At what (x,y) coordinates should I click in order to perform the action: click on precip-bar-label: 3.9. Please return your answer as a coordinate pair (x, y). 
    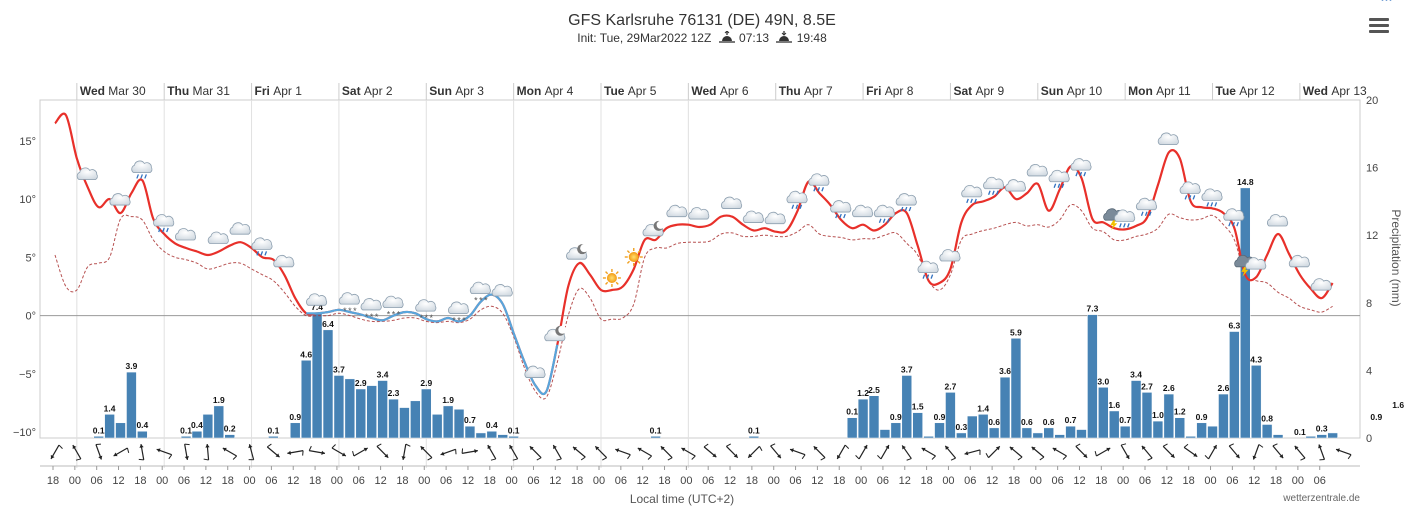
    Looking at the image, I should click on (132, 366).